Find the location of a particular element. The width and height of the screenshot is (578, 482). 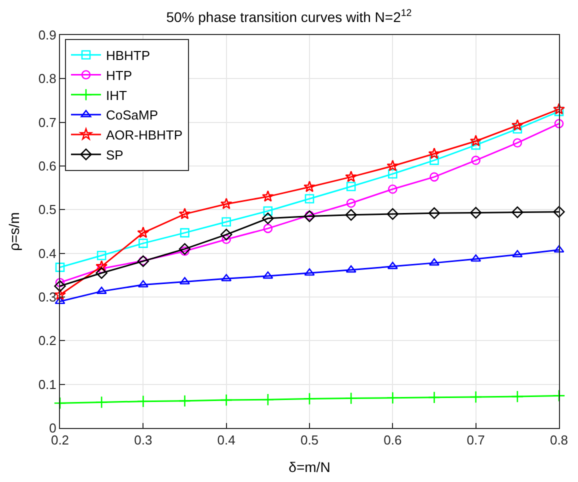

y-tick-label: 0.5 is located at coordinates (47, 210).